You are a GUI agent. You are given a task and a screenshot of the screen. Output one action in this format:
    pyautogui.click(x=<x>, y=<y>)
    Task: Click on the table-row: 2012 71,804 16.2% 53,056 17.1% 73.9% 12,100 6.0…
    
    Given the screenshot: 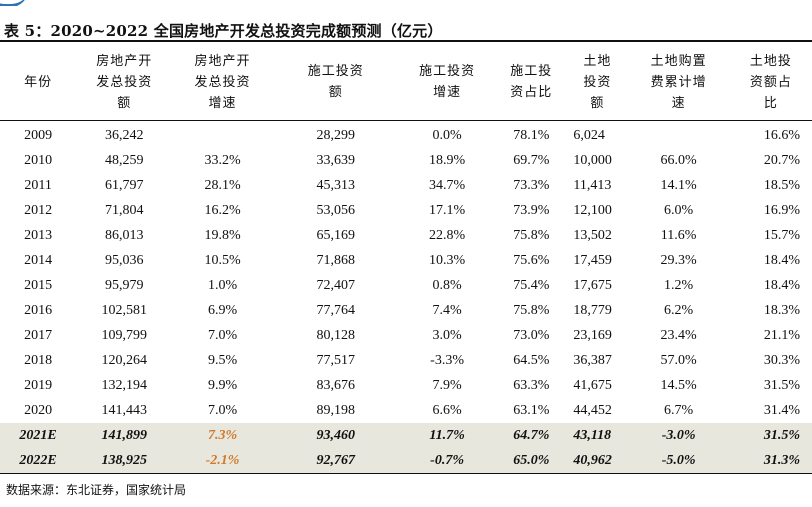 What is the action you would take?
    pyautogui.click(x=406, y=210)
    